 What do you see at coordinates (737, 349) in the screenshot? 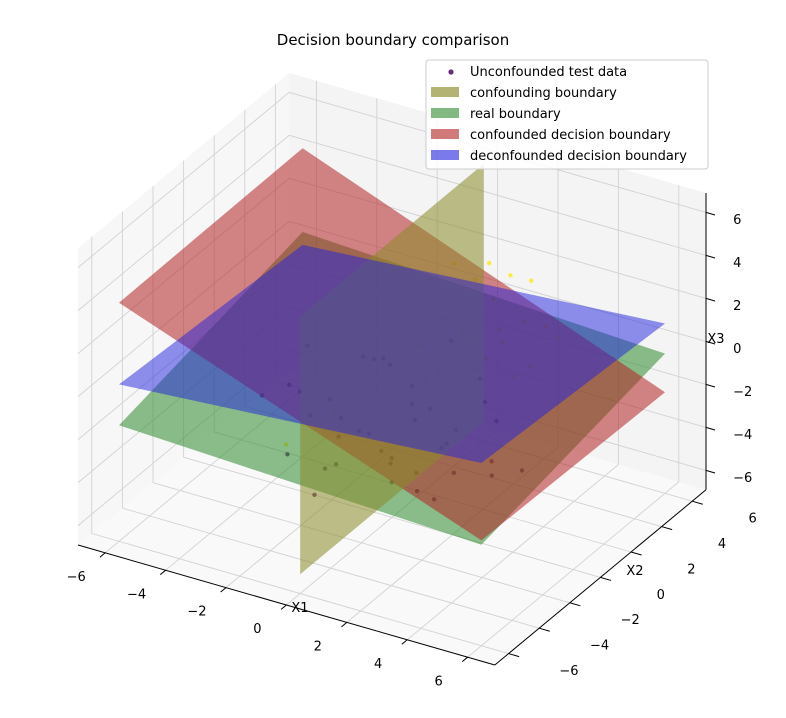
I see `z-tick-label: 0` at bounding box center [737, 349].